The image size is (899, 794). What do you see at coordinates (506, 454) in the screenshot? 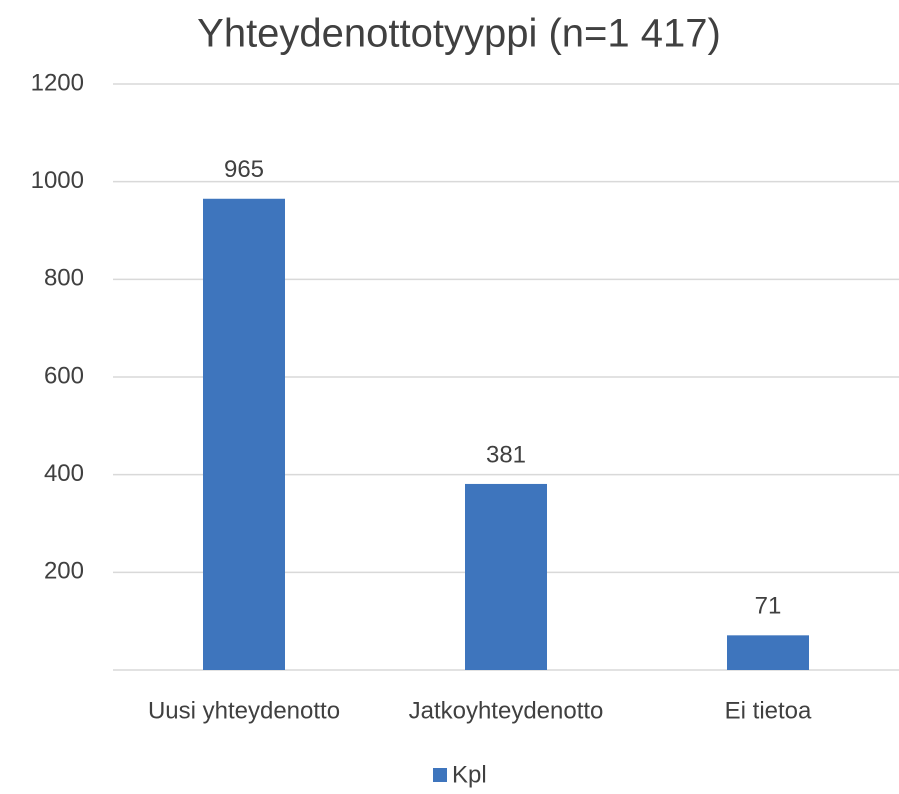
I see `data-label: 381` at bounding box center [506, 454].